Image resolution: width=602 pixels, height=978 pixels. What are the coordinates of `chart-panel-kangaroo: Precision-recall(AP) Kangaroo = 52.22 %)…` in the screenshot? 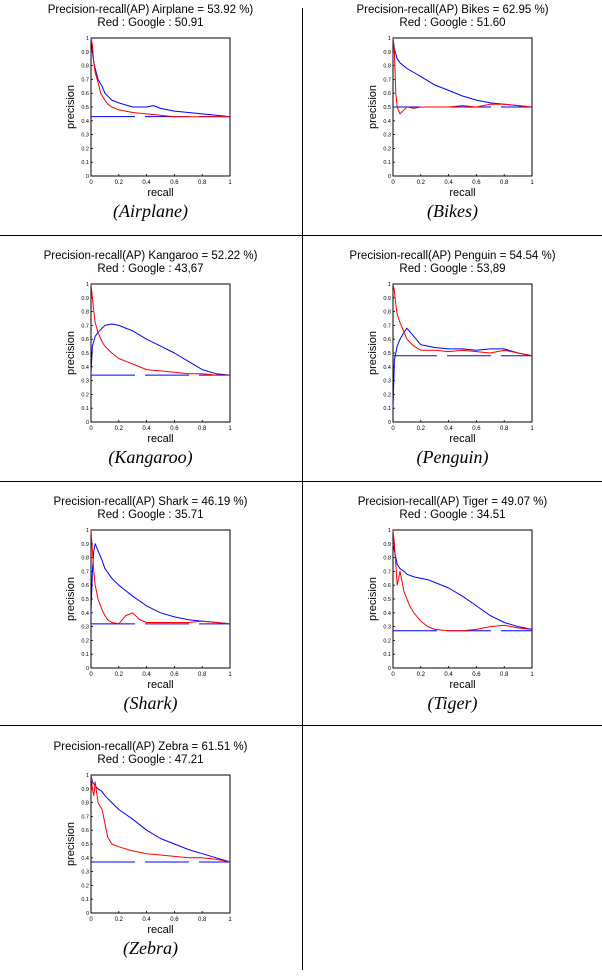 It's located at (150, 366).